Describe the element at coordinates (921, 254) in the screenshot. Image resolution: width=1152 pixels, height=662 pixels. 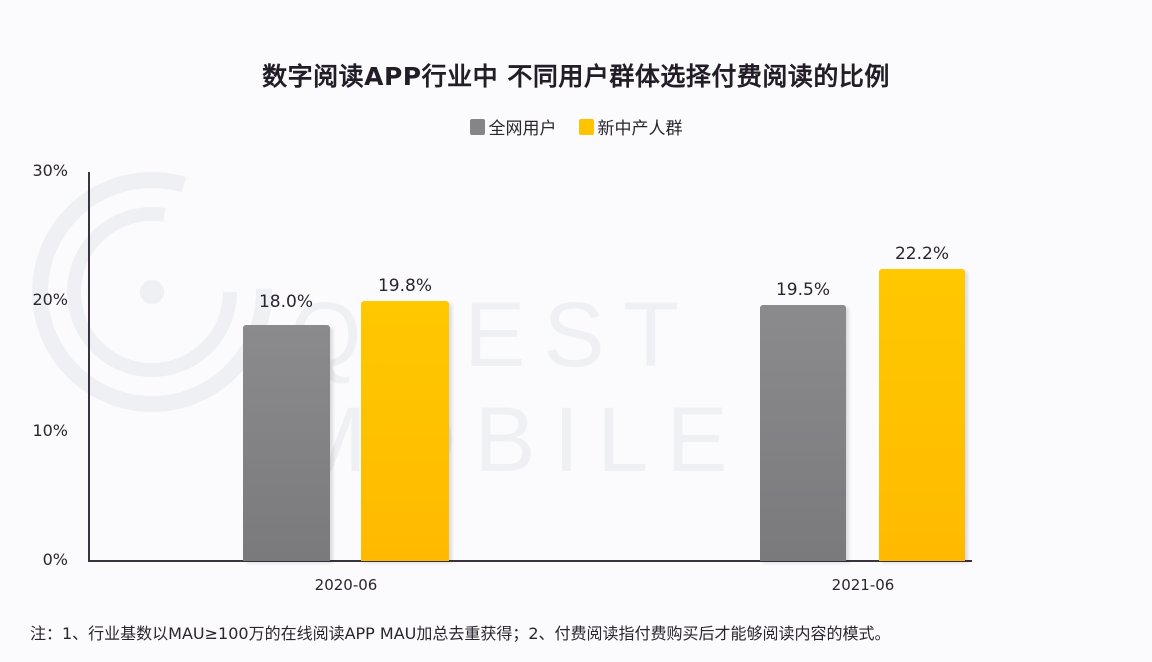
I see `value-label: 22.2%` at that location.